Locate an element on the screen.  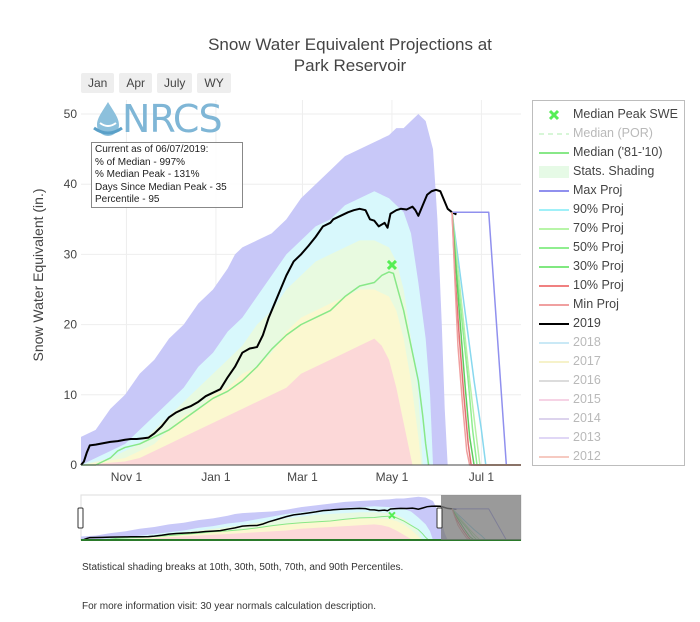
stats-line: % Median Peak - 131% is located at coordinates (147, 175).